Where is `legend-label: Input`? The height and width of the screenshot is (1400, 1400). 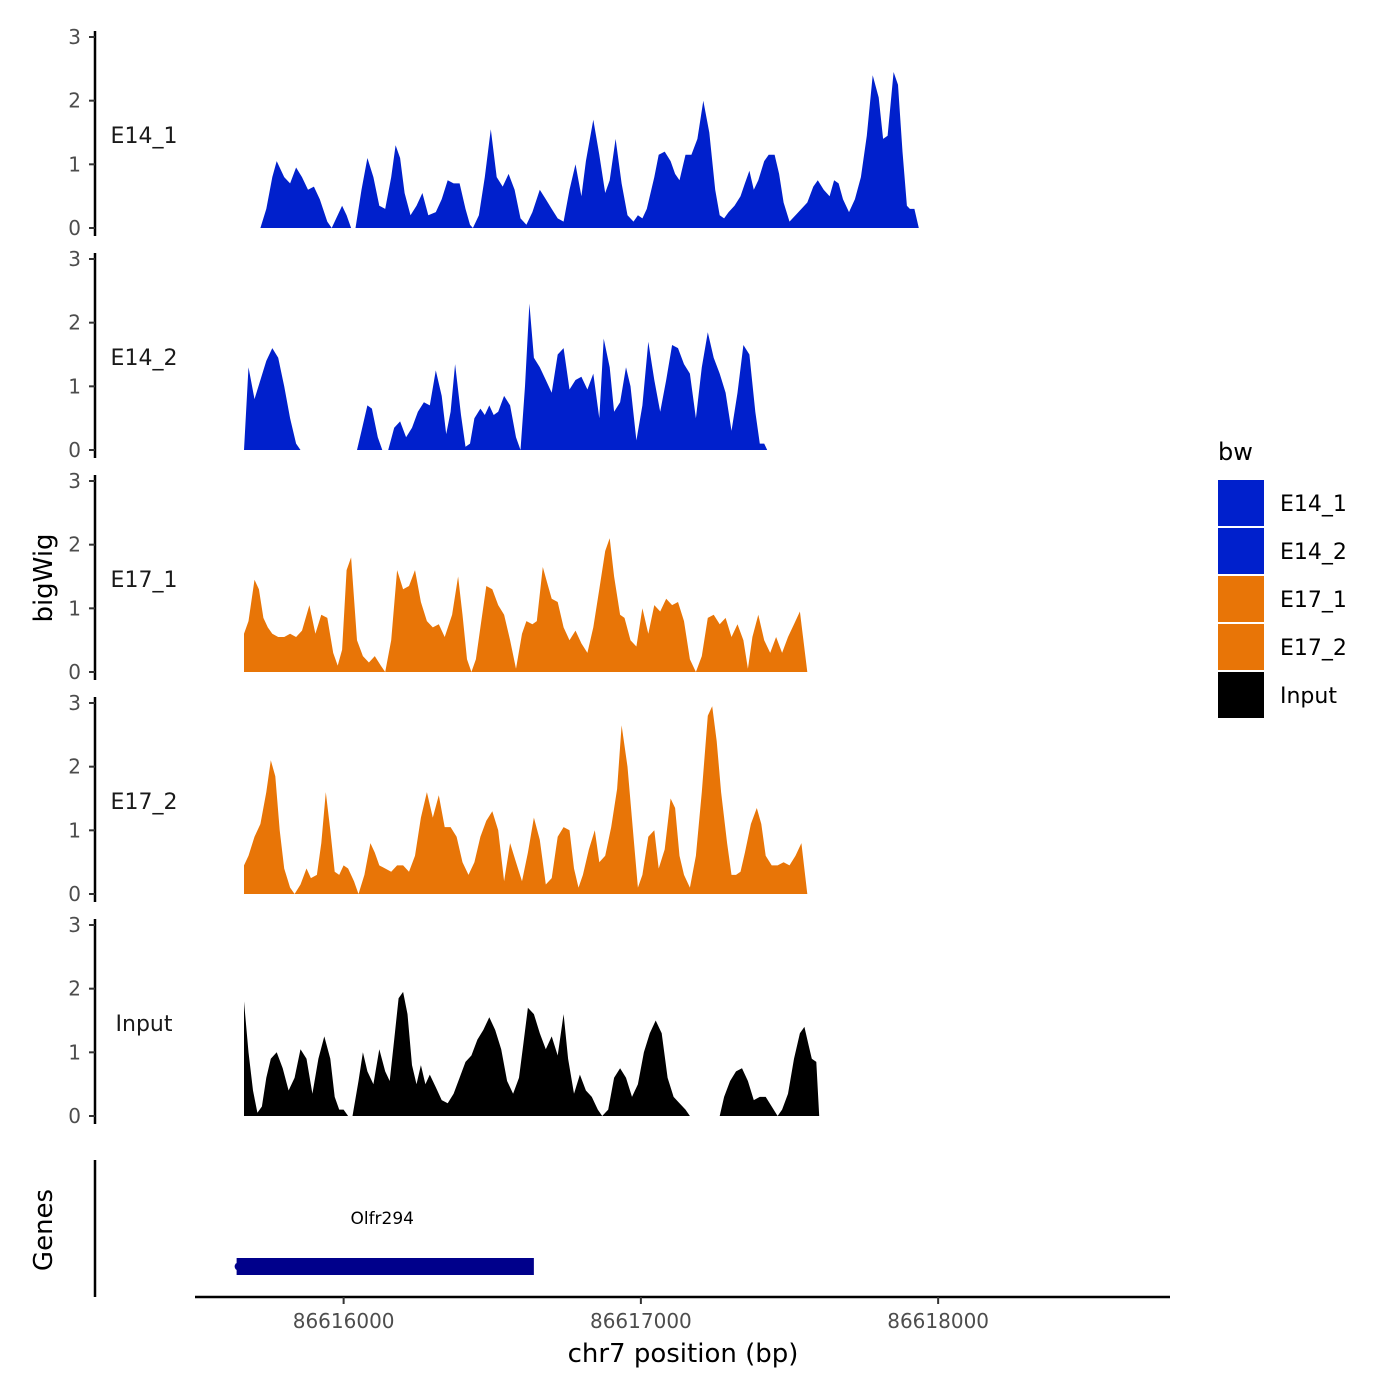
legend-label: Input is located at coordinates (1308, 696).